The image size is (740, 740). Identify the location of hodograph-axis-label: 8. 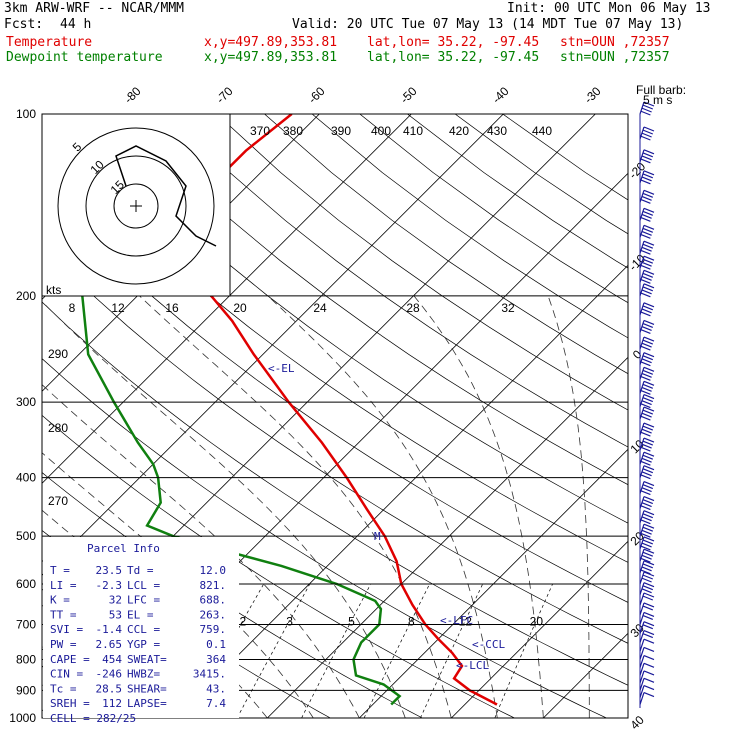
(72, 308).